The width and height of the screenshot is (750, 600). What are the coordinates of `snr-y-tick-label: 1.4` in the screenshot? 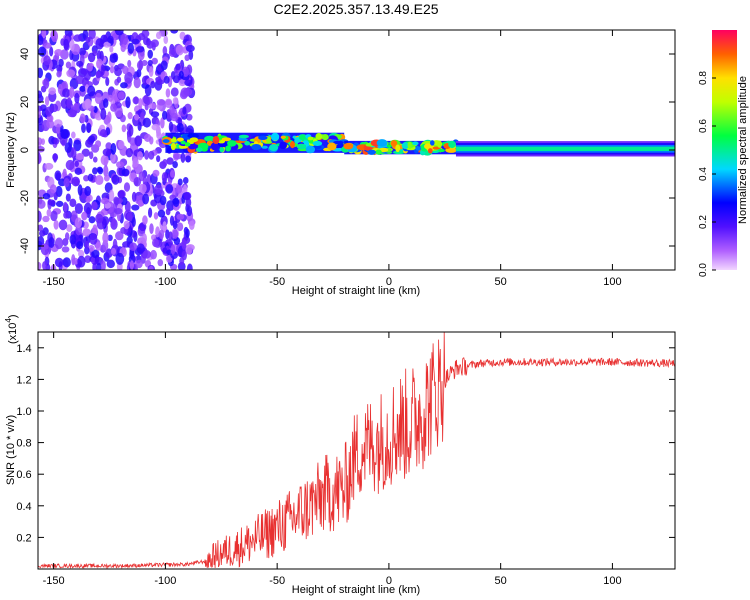 It's located at (23, 349).